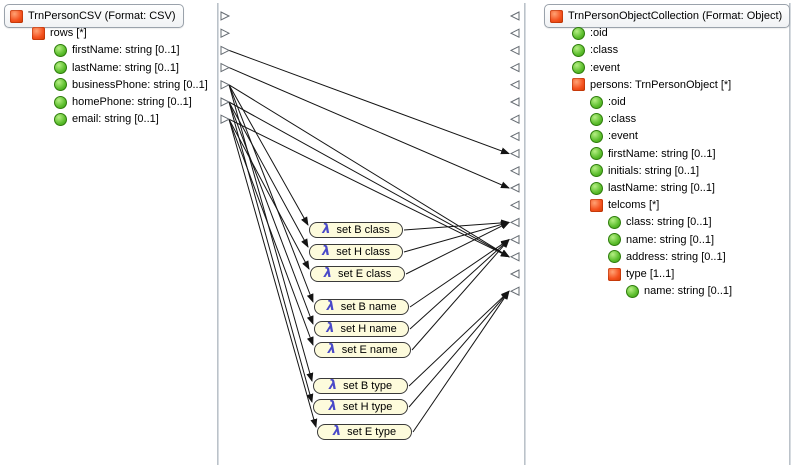 This screenshot has width=800, height=475. Describe the element at coordinates (456, 237) in the screenshot. I see `connection-lambda.set_h_class-to-tgt.telcom_class` at that location.